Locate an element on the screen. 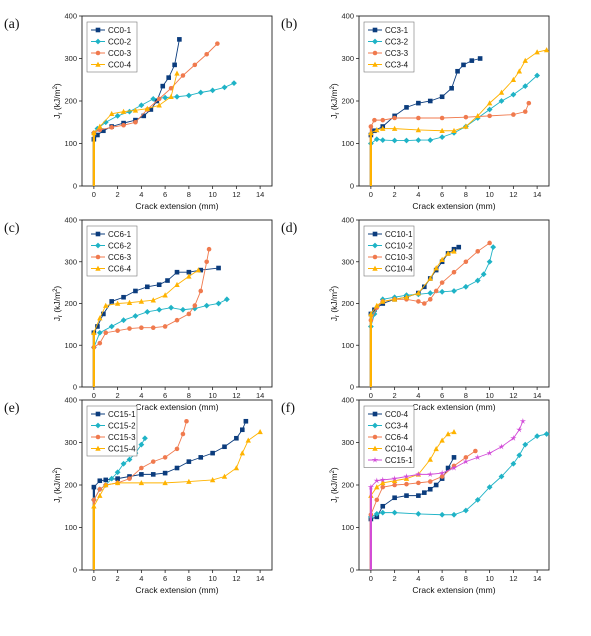  x-tick-label: 10 is located at coordinates (489, 578).